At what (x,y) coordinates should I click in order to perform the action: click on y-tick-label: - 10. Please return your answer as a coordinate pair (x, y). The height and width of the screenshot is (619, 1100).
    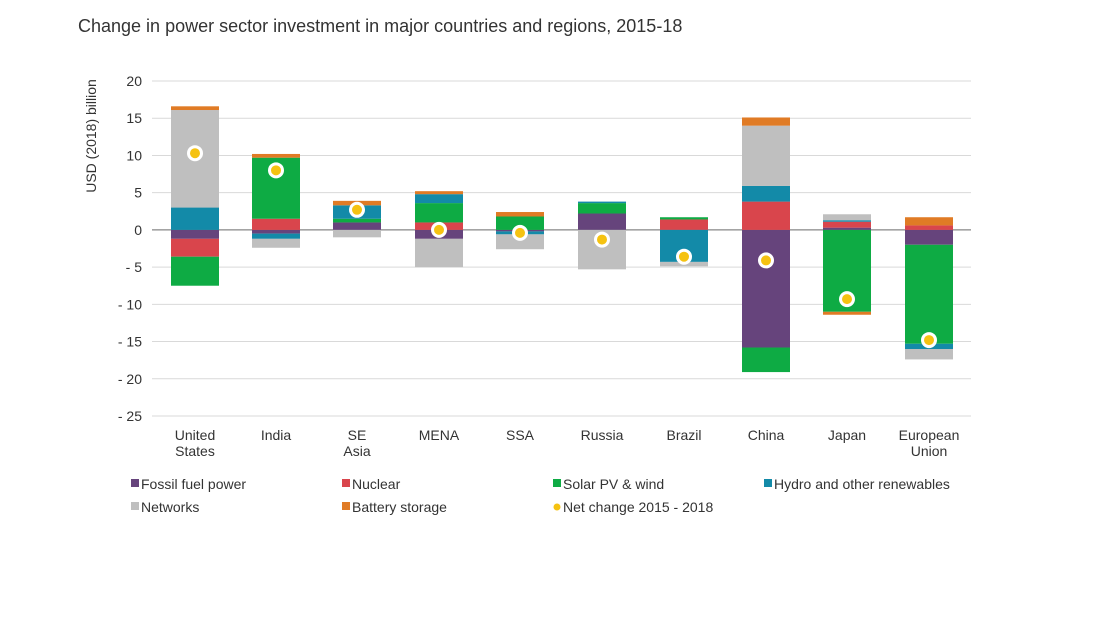
    Looking at the image, I should click on (130, 304).